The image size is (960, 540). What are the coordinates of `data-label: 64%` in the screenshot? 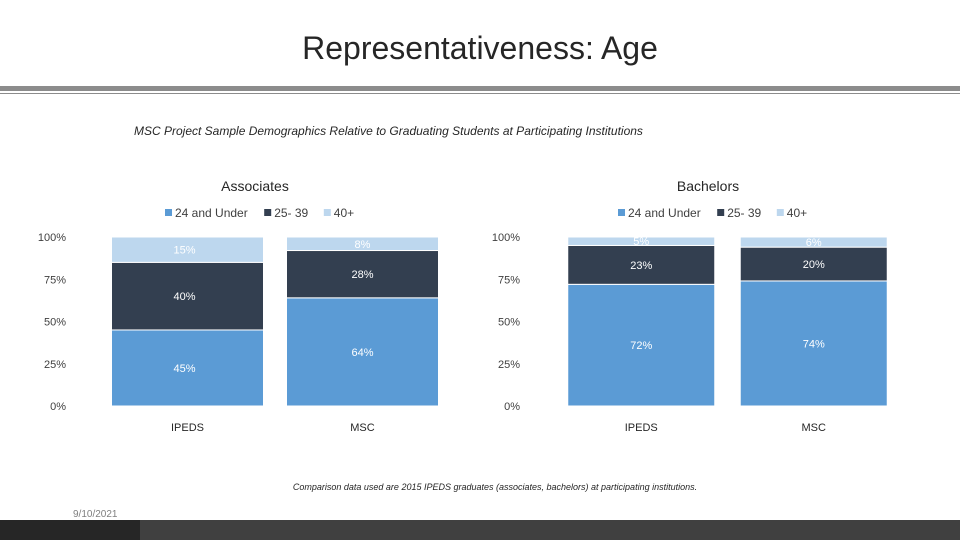 It's located at (362, 353).